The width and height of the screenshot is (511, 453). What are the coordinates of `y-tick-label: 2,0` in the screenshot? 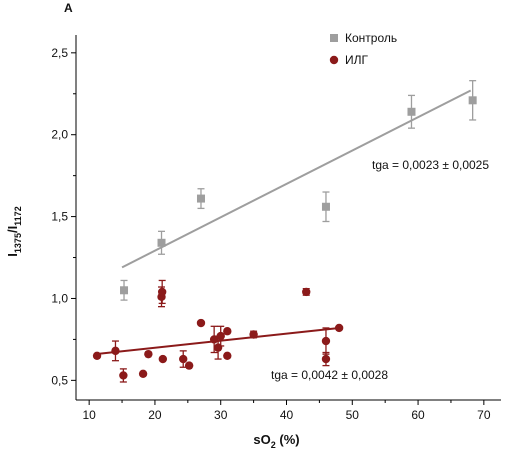 It's located at (59, 135).